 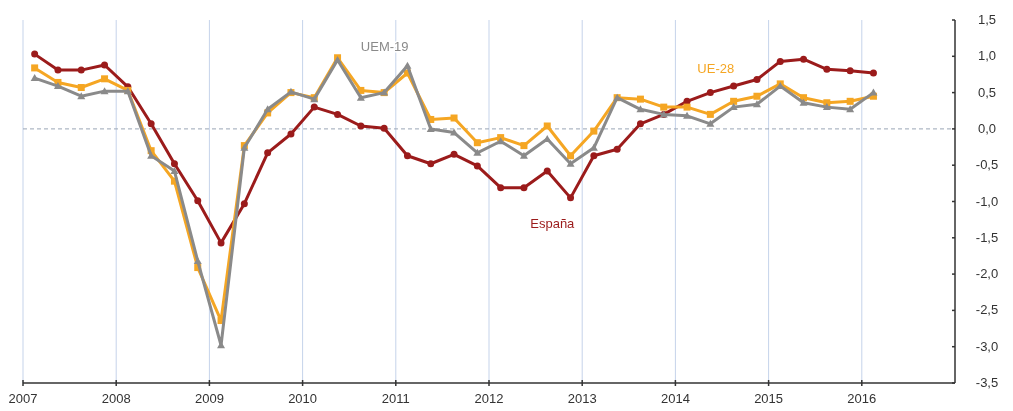 What do you see at coordinates (395, 398) in the screenshot?
I see `x-tick-label: 2011` at bounding box center [395, 398].